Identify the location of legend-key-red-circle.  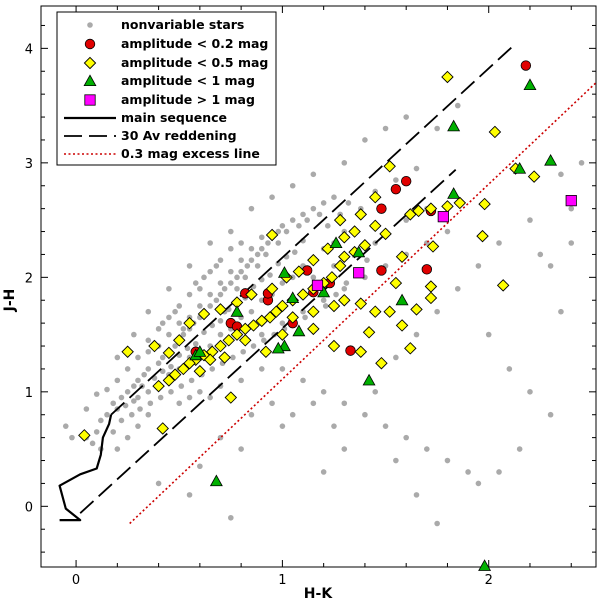
(90, 44).